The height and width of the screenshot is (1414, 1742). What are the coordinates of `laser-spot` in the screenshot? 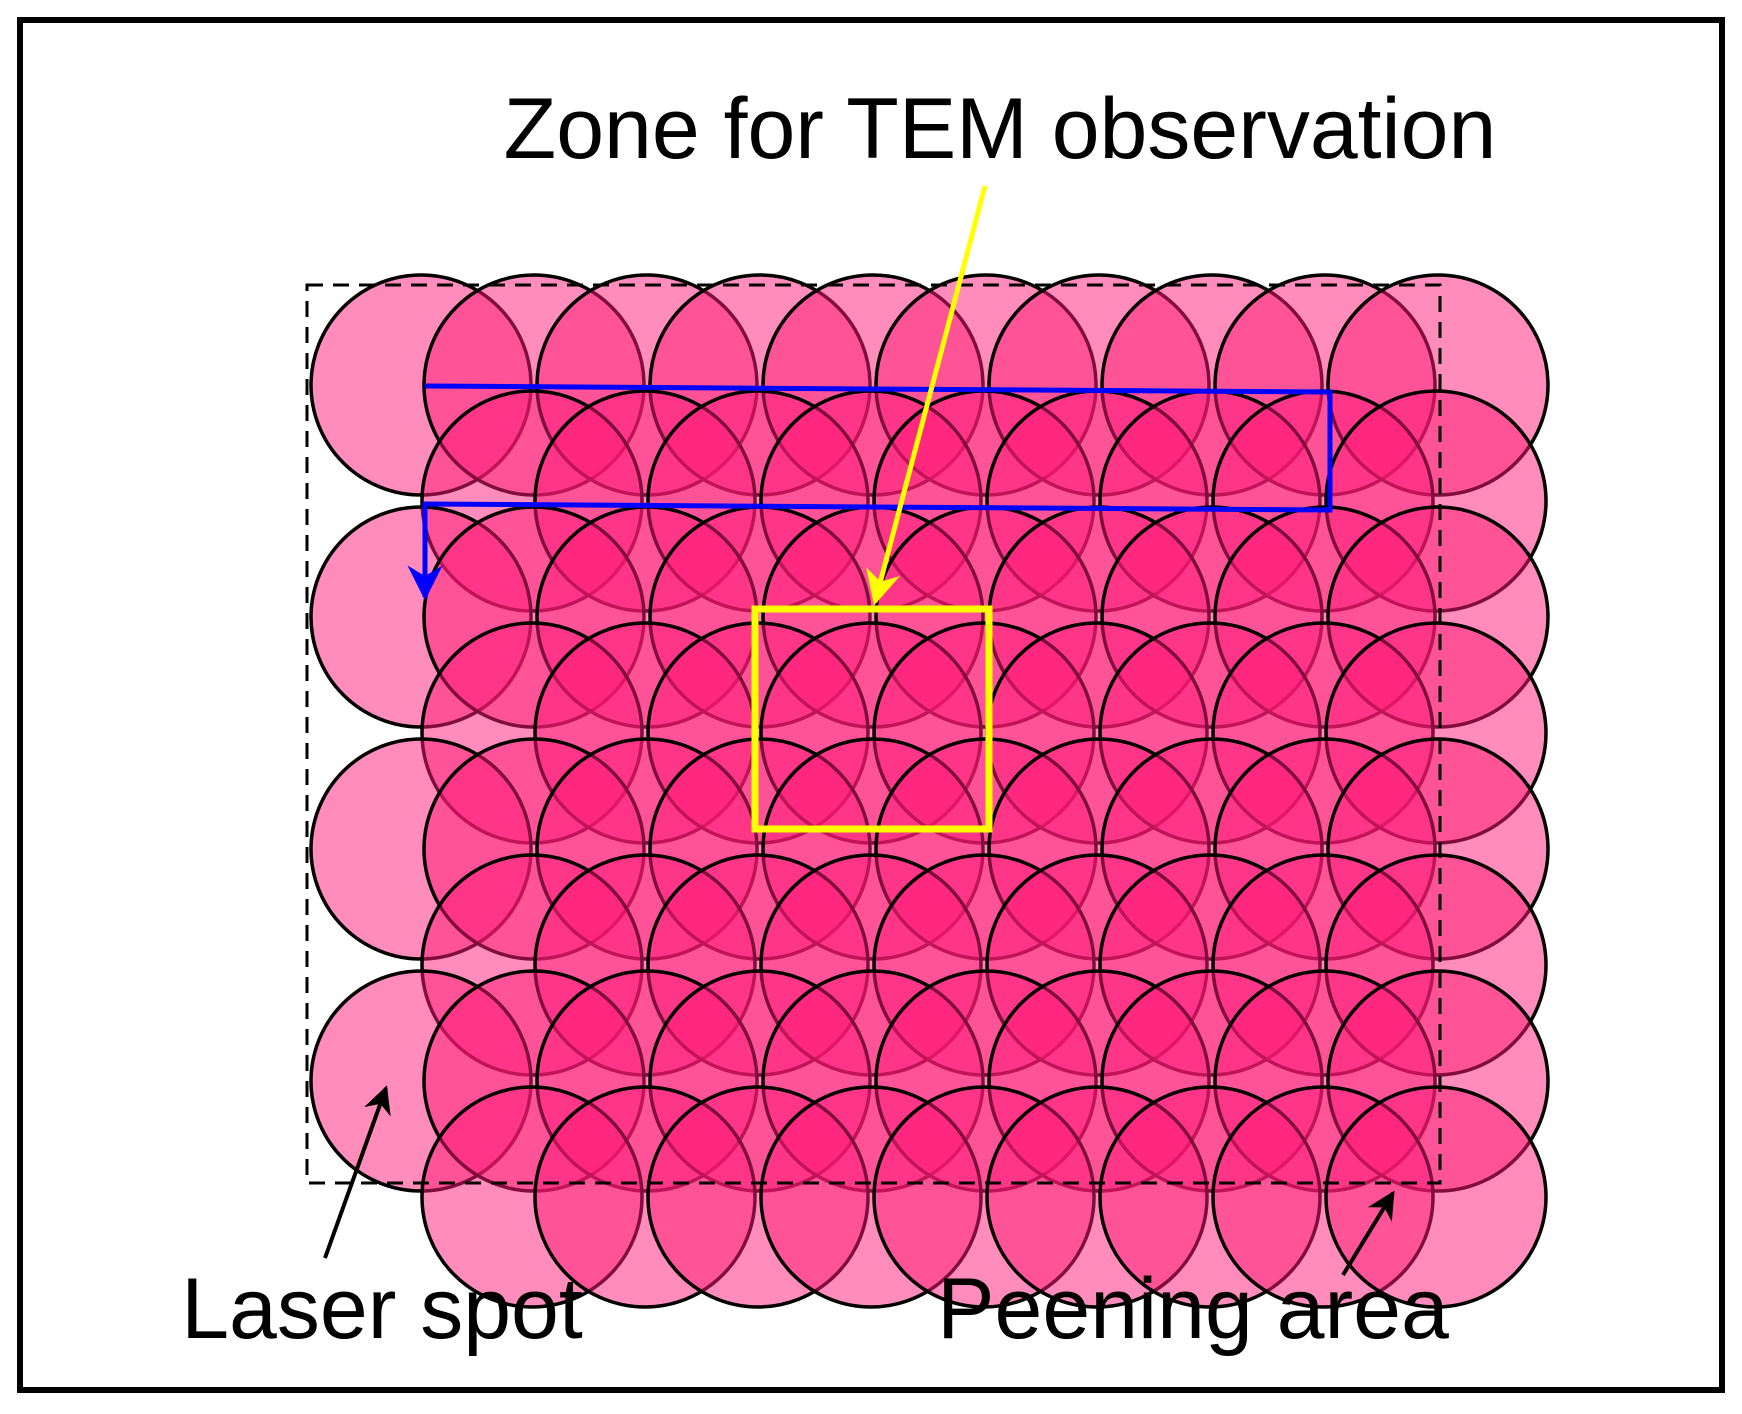 It's located at (1436, 1197).